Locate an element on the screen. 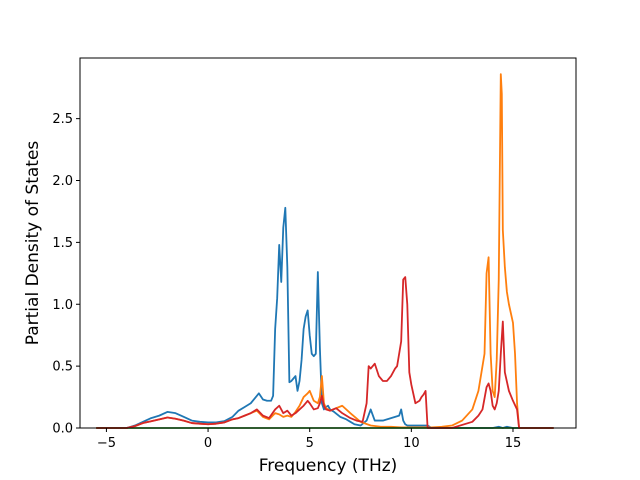 This screenshot has width=640, height=480. y-tick-label: 2.0 is located at coordinates (62, 181).